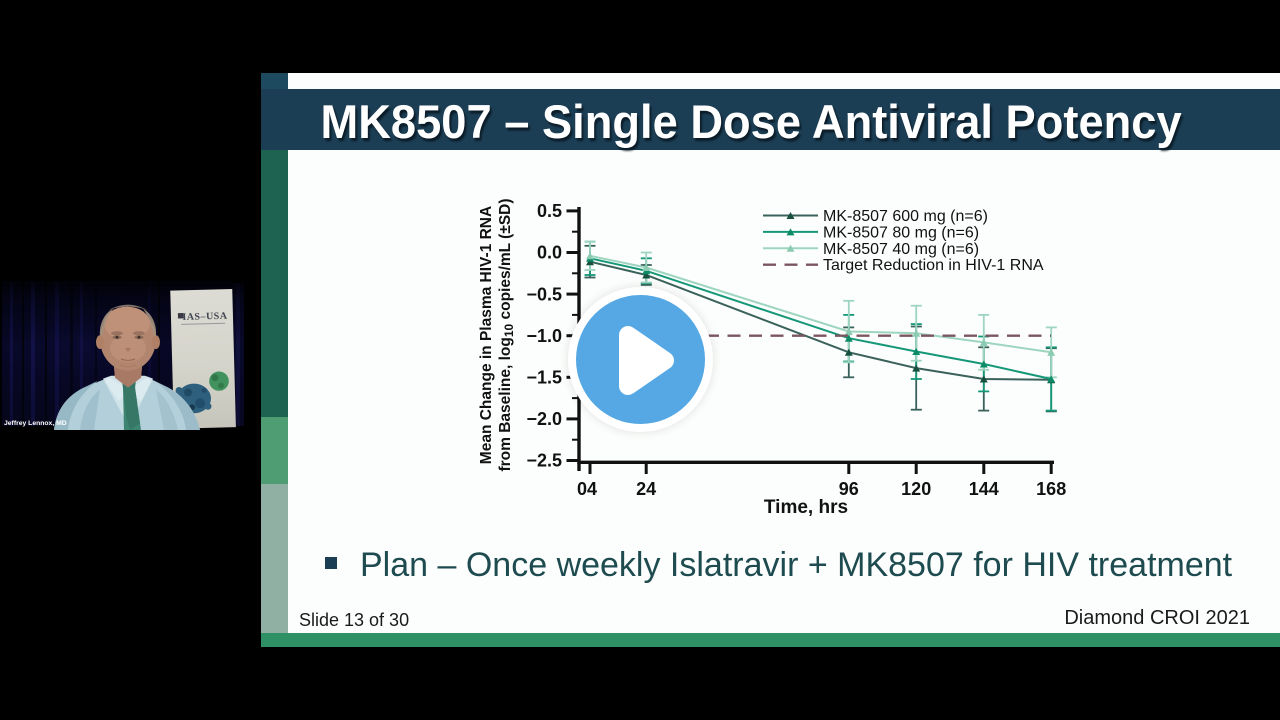  Describe the element at coordinates (849, 489) in the screenshot. I see `svg-text: 96` at that location.